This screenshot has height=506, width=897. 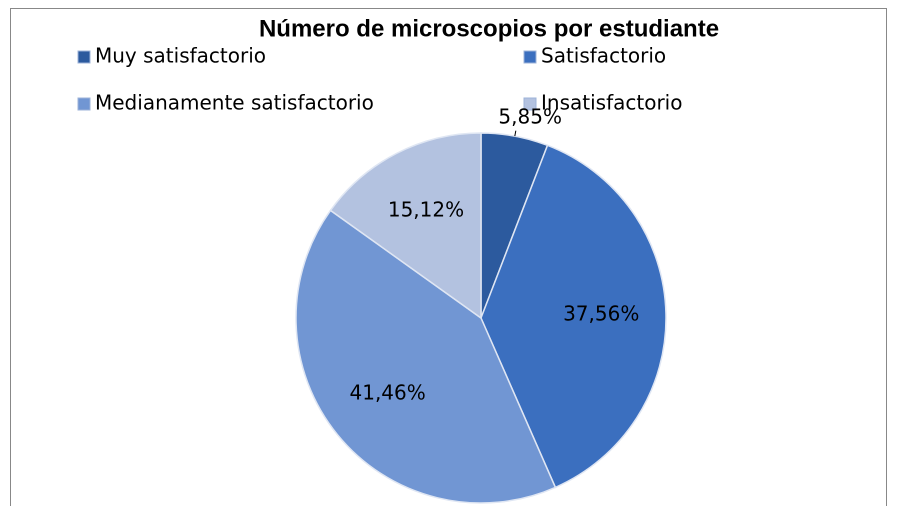 What do you see at coordinates (234, 103) in the screenshot?
I see `legend-label: Medianamente satisfactorio` at bounding box center [234, 103].